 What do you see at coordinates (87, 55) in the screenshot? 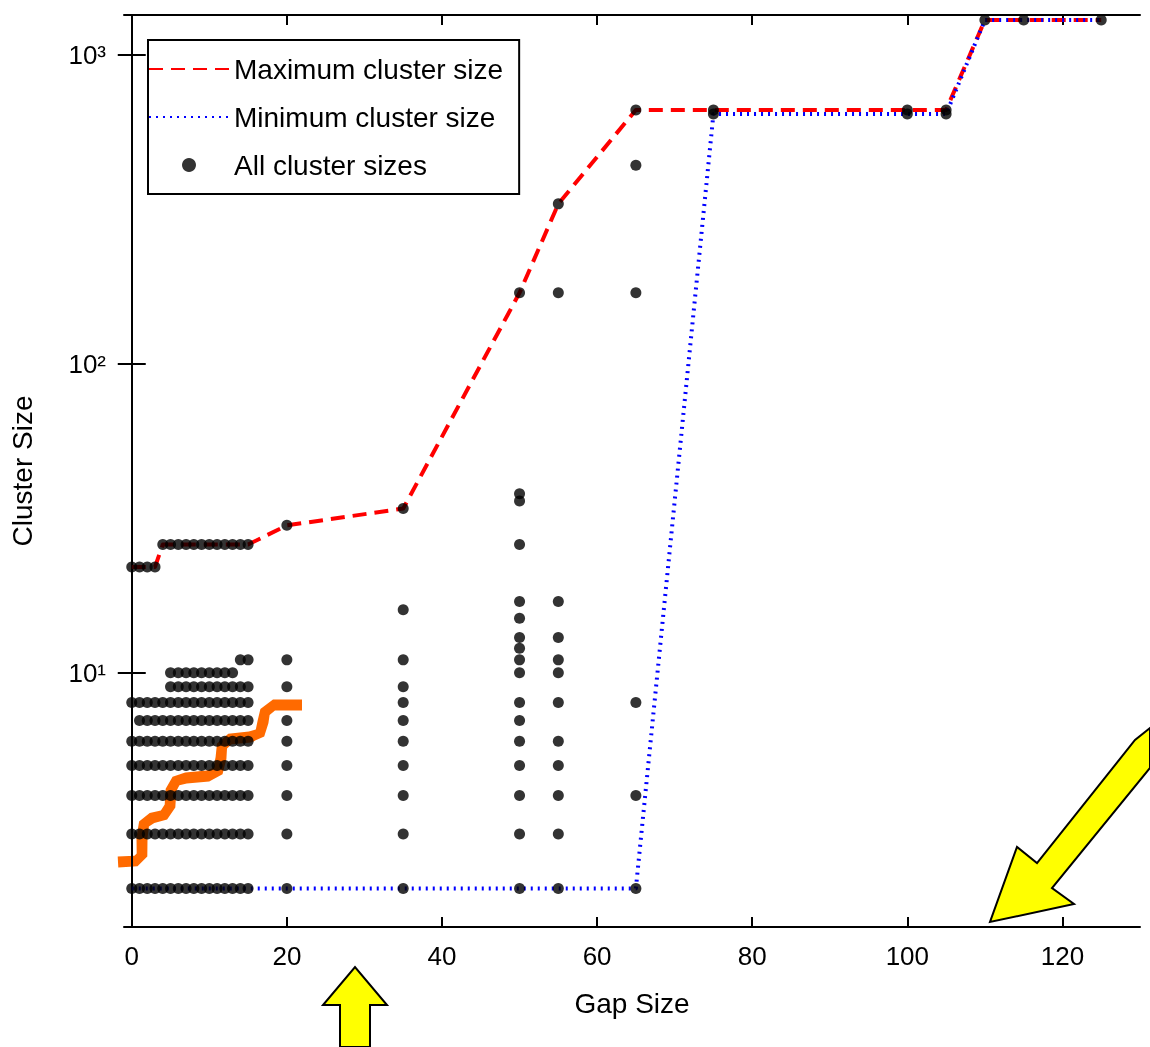
I see `y-tick-label: 10³` at bounding box center [87, 55].